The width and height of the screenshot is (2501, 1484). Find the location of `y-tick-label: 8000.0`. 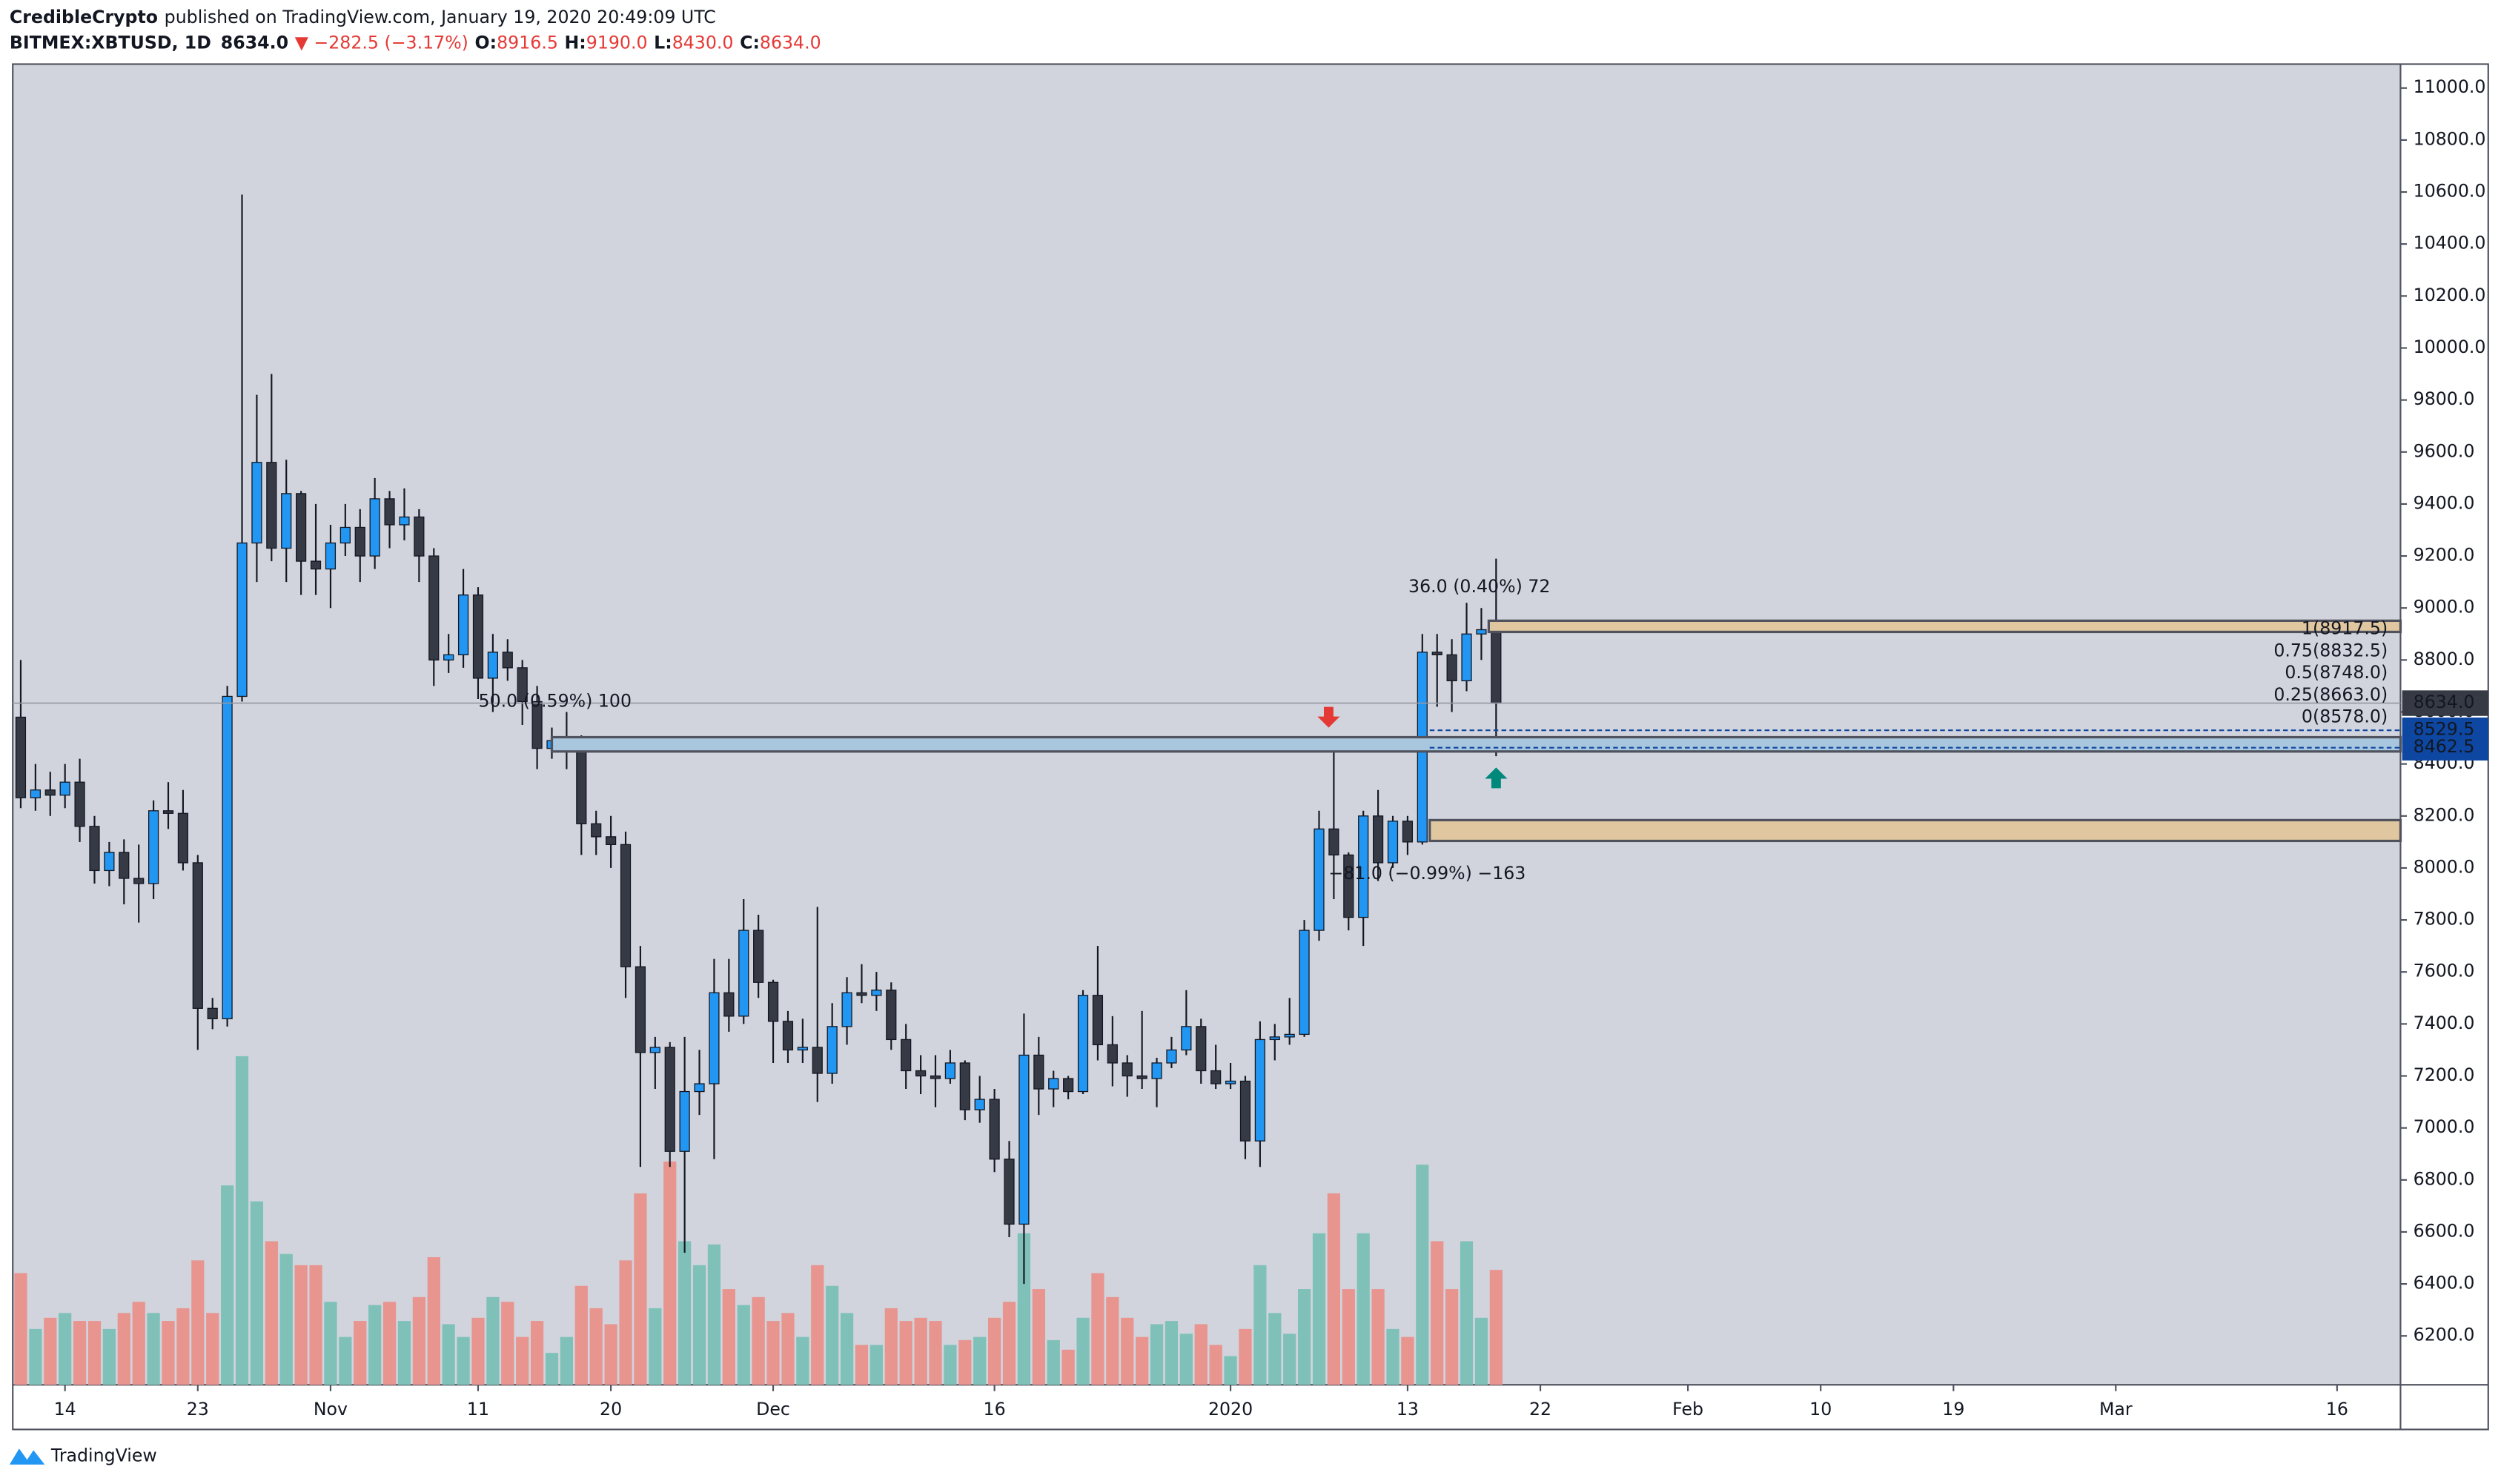

y-tick-label: 8000.0 is located at coordinates (2445, 866).